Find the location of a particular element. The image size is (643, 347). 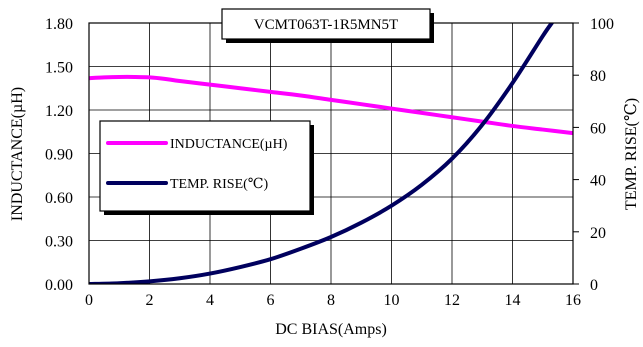

series-line-inductance is located at coordinates (331, 105).